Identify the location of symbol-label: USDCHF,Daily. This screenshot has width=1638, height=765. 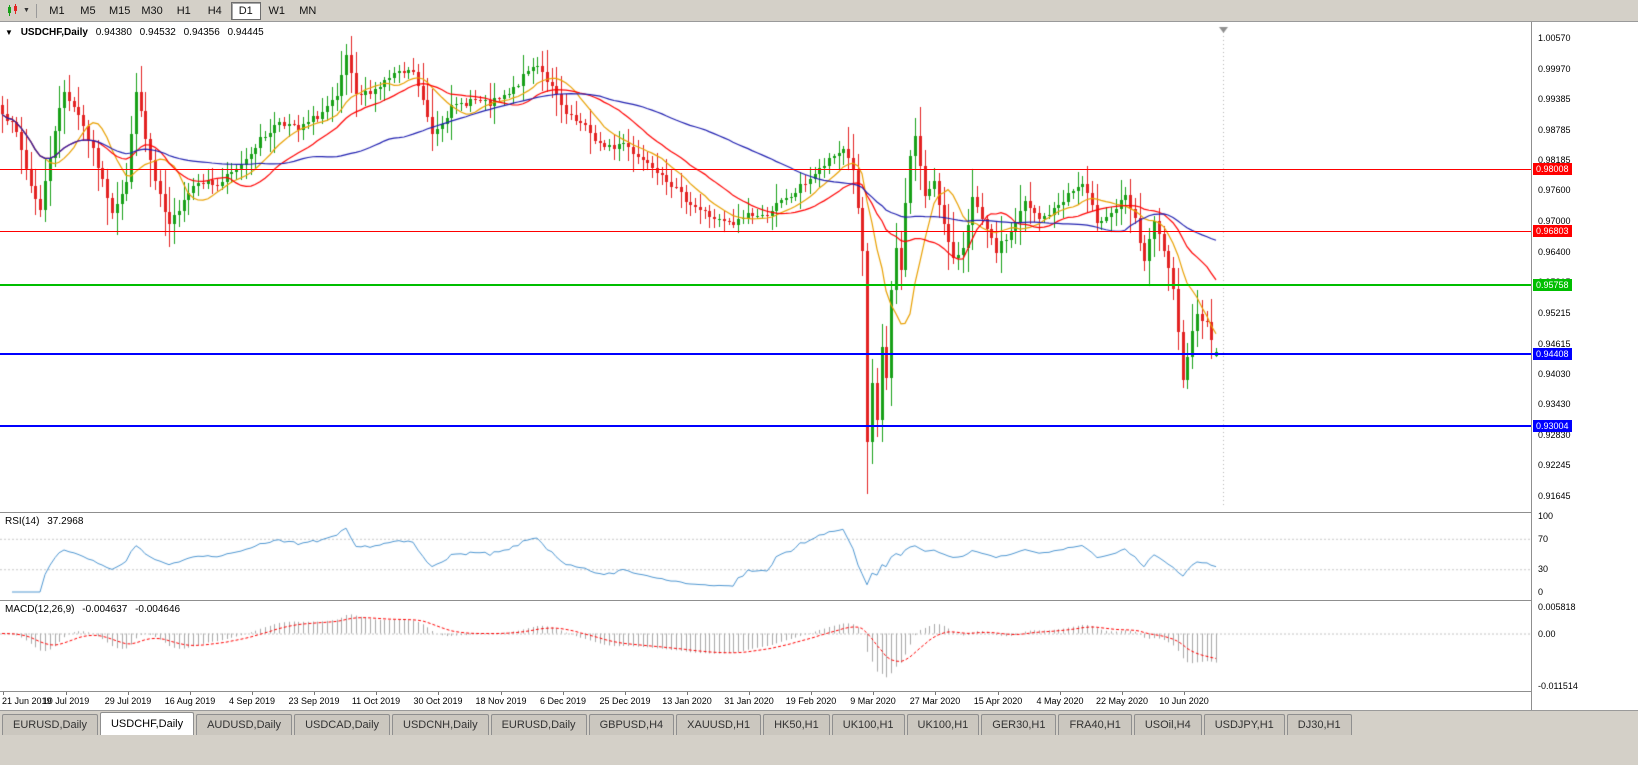
(54, 32).